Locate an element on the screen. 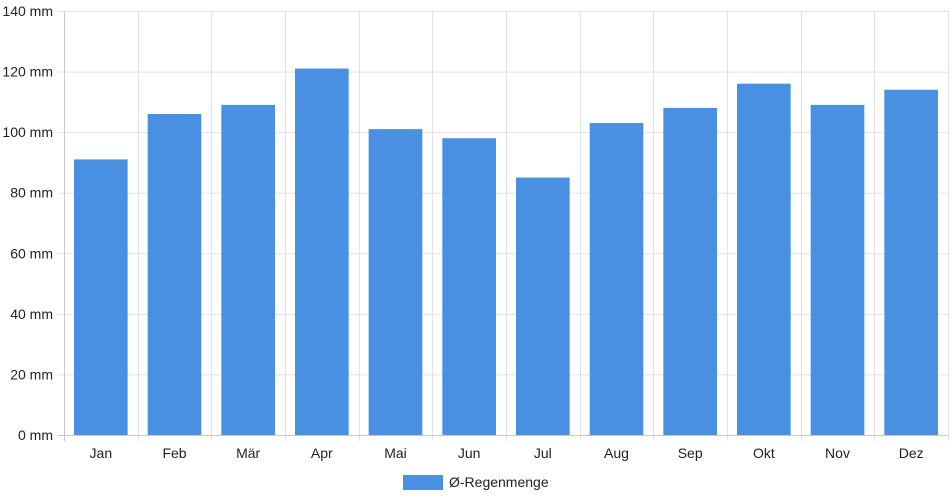 The height and width of the screenshot is (500, 952). bar-nov is located at coordinates (837, 269).